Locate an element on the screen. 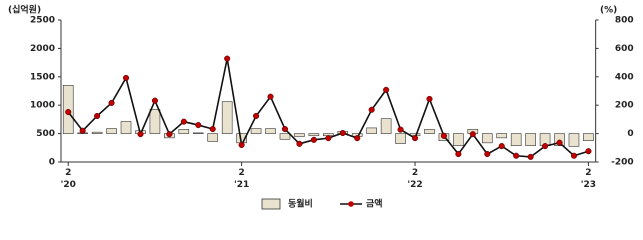 Image resolution: width=643 pixels, height=240 pixels. legend-swatch is located at coordinates (271, 204).